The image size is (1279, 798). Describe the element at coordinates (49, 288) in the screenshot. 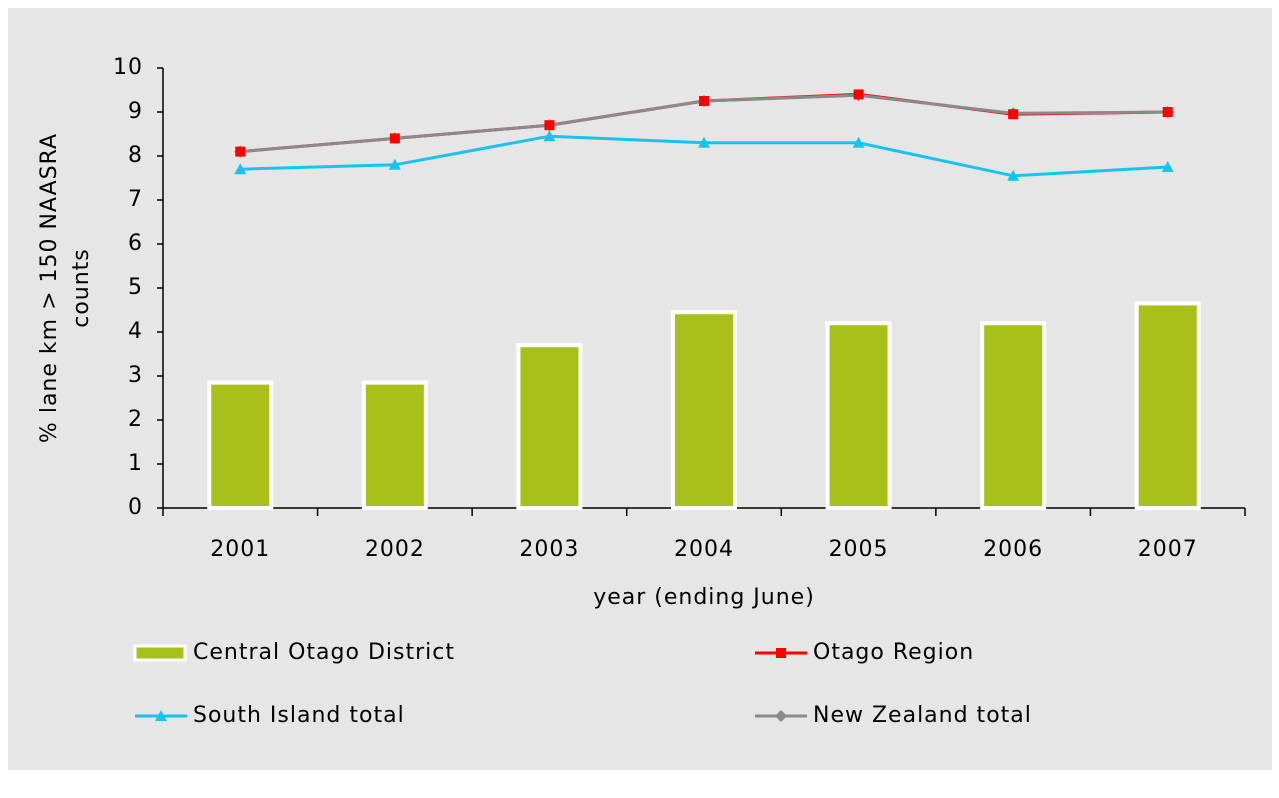

I see `y-axis-label: % lane km > 150 NAASRA` at that location.